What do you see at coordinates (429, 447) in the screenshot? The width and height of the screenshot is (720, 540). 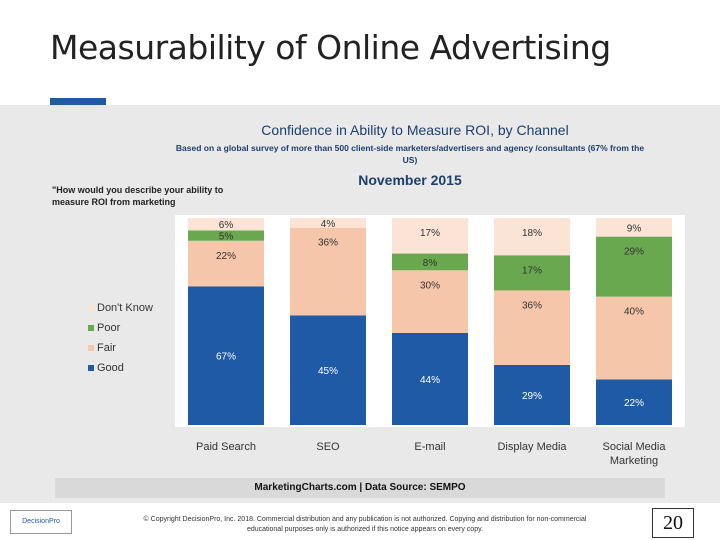 I see `category-label: E-mail` at bounding box center [429, 447].